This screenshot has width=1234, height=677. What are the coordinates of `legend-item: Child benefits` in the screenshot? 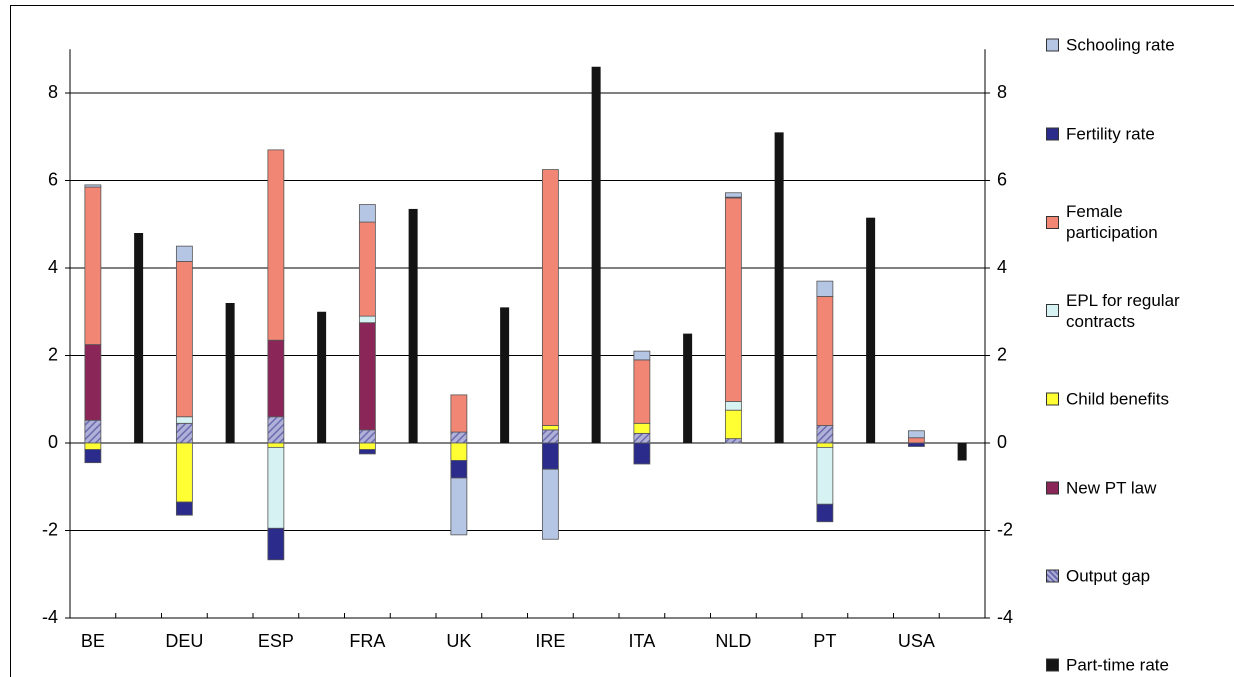 It's located at (1121, 399).